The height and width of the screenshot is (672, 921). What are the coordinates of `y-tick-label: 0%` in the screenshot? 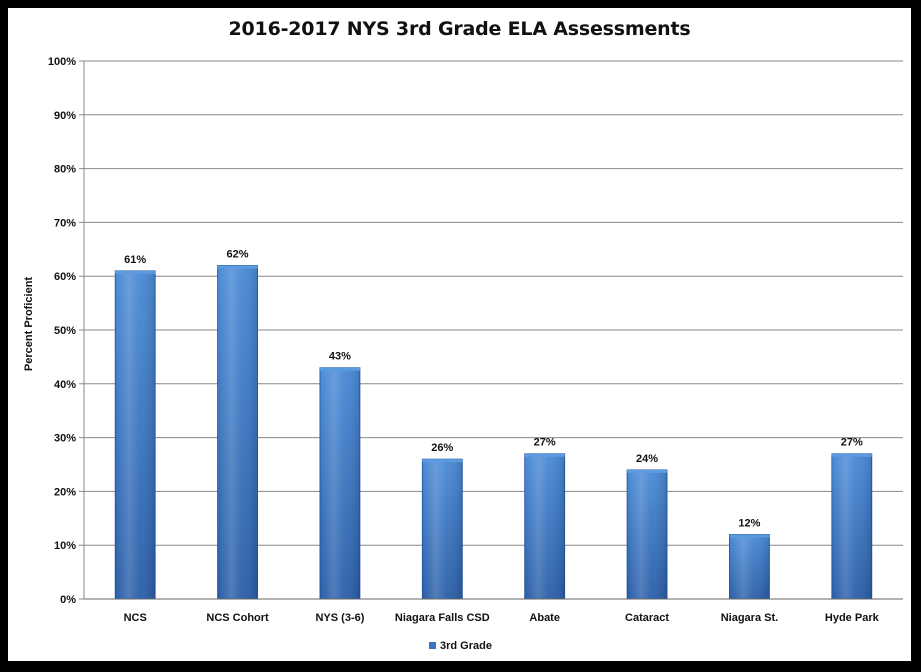 It's located at (68, 600).